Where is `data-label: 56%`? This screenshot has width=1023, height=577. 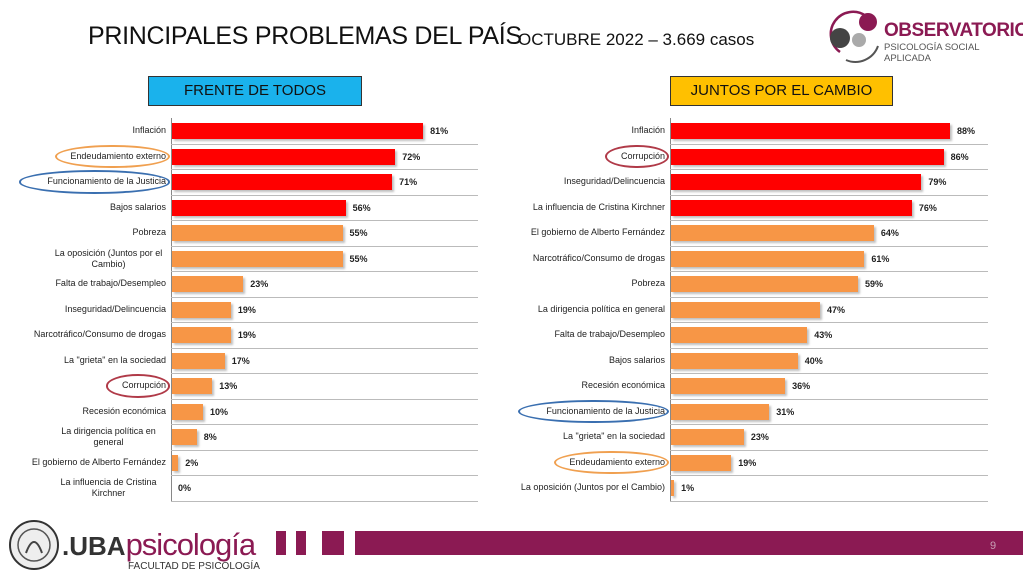
data-label: 56% is located at coordinates (361, 207).